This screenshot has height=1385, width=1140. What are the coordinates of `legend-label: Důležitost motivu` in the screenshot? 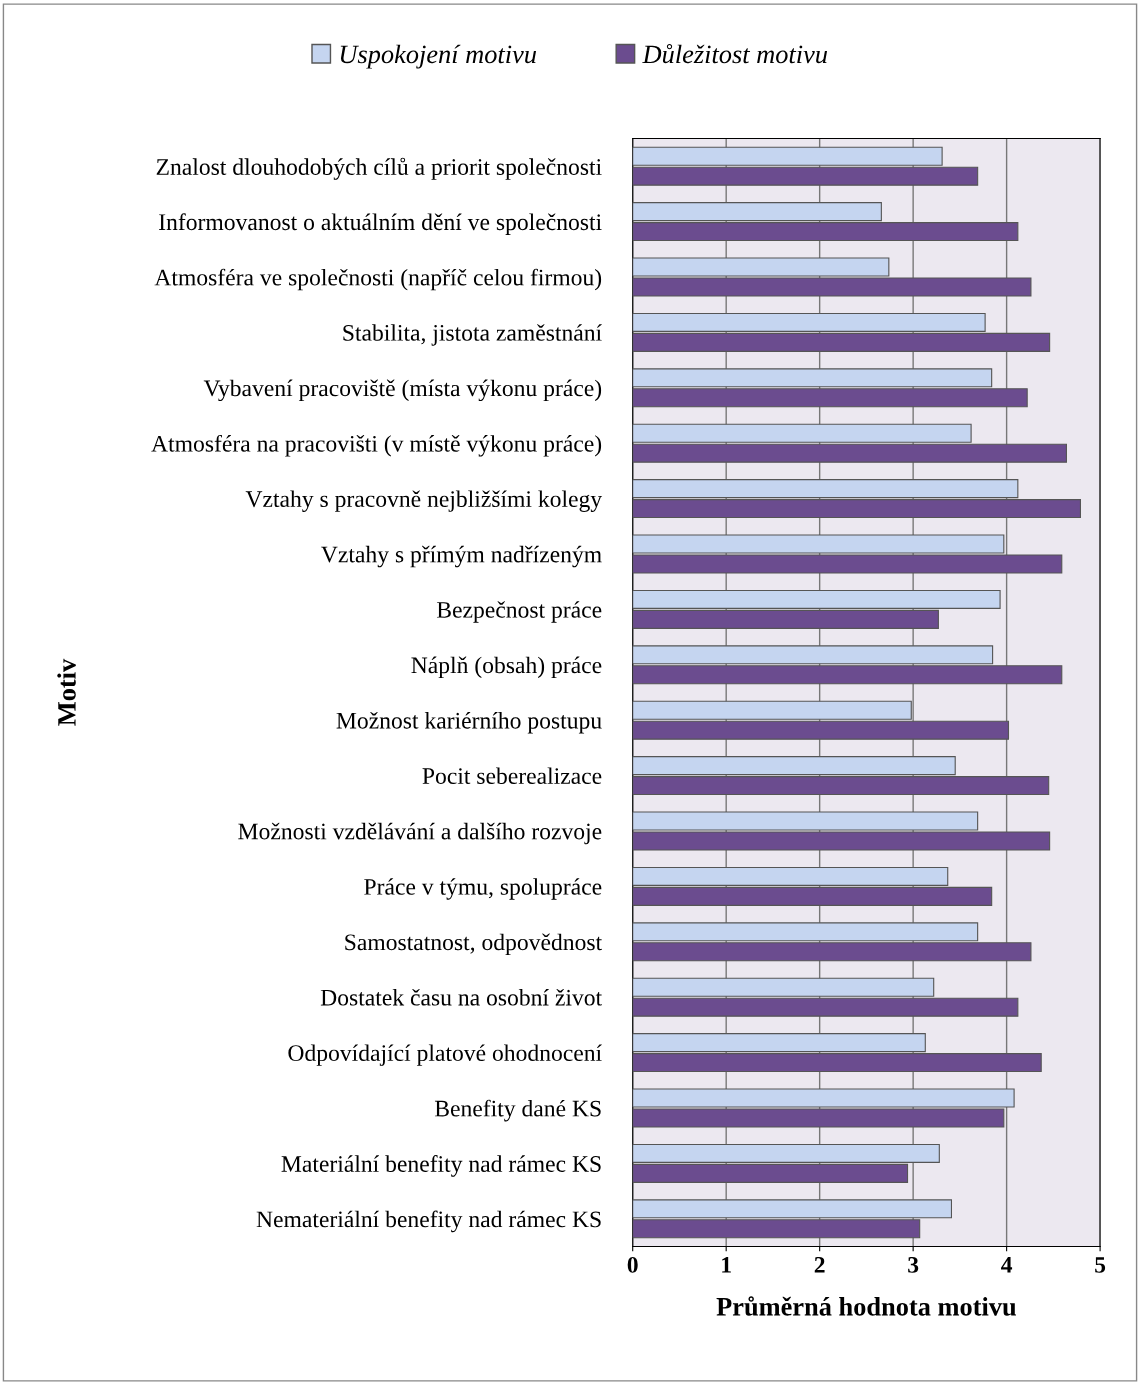 It's located at (735, 53).